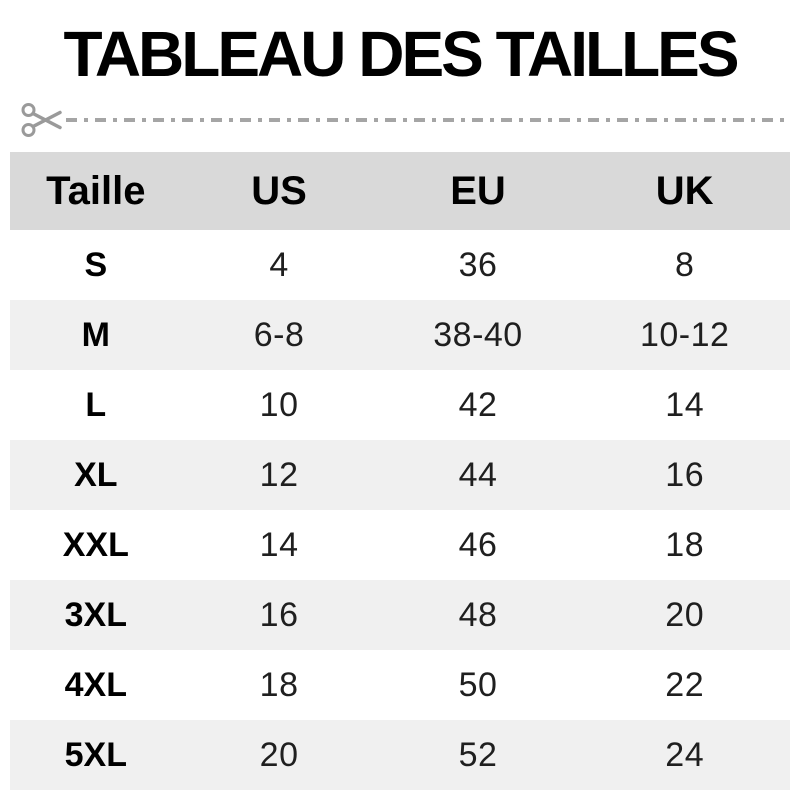  Describe the element at coordinates (685, 754) in the screenshot. I see `uk-cell: 24` at that location.